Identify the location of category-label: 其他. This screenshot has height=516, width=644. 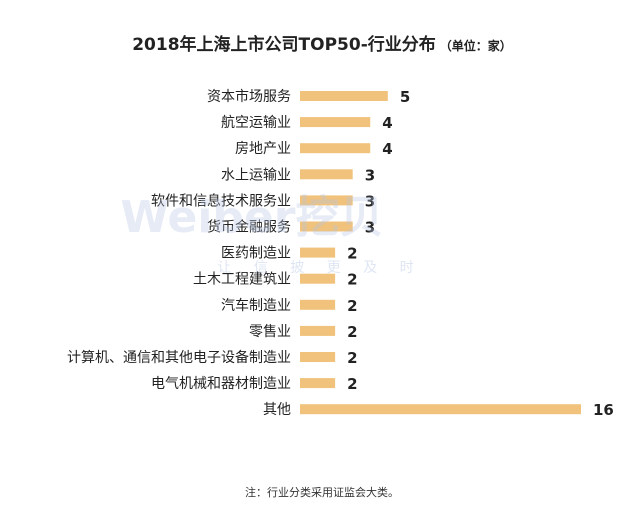
(277, 410).